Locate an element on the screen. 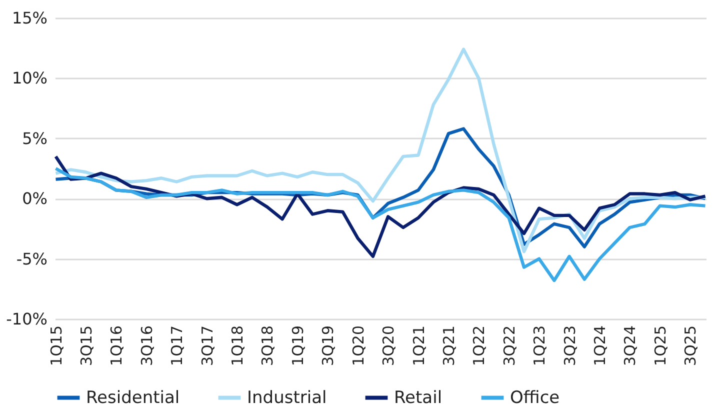  x-tick-label: 1Q22 is located at coordinates (479, 346).